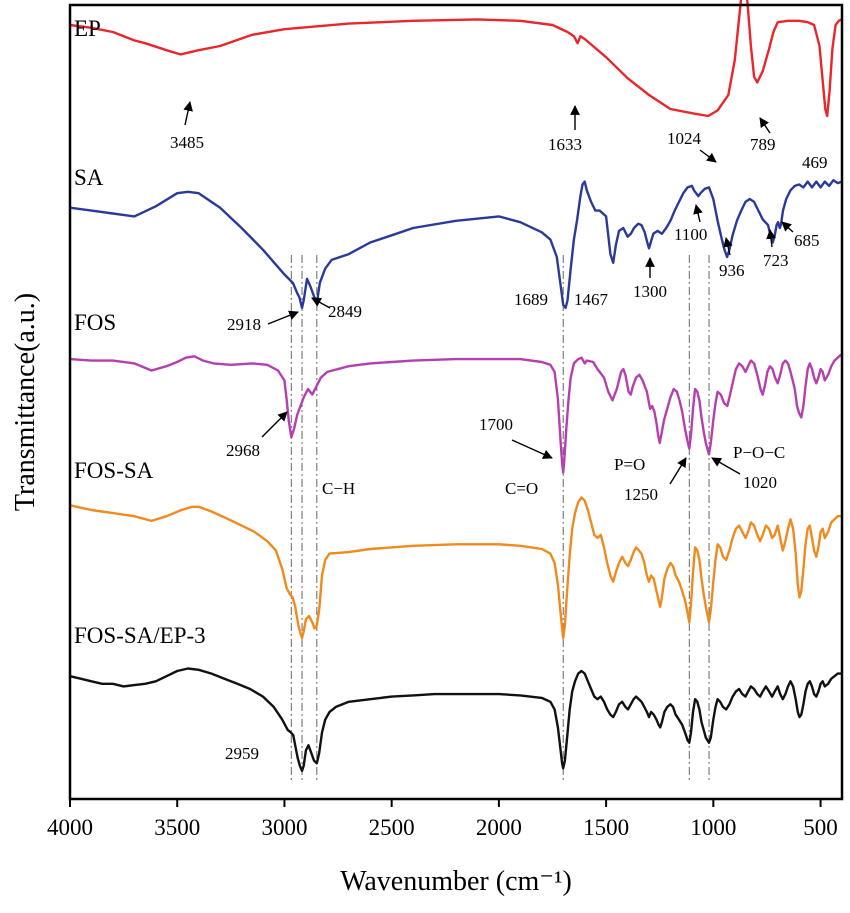 The image size is (850, 913). Describe the element at coordinates (531, 299) in the screenshot. I see `peak-label-1689: 1689` at that location.